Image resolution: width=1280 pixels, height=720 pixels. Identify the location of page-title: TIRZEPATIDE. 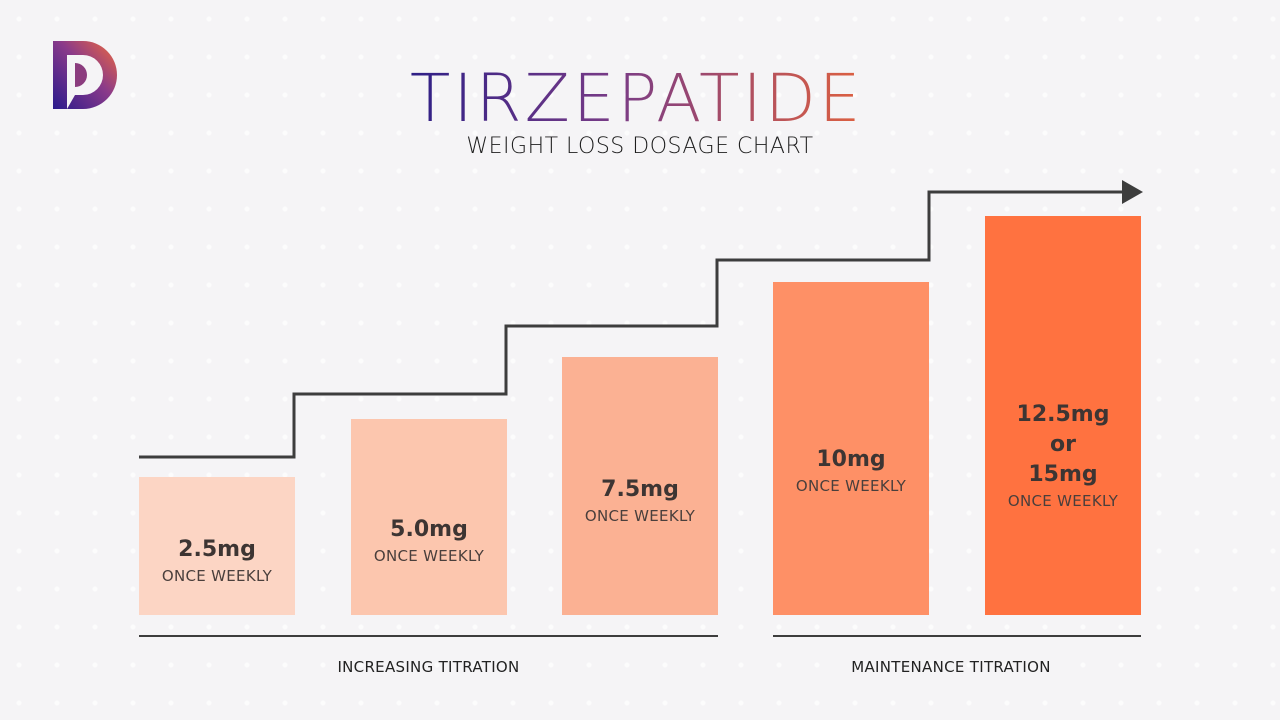
(640, 98).